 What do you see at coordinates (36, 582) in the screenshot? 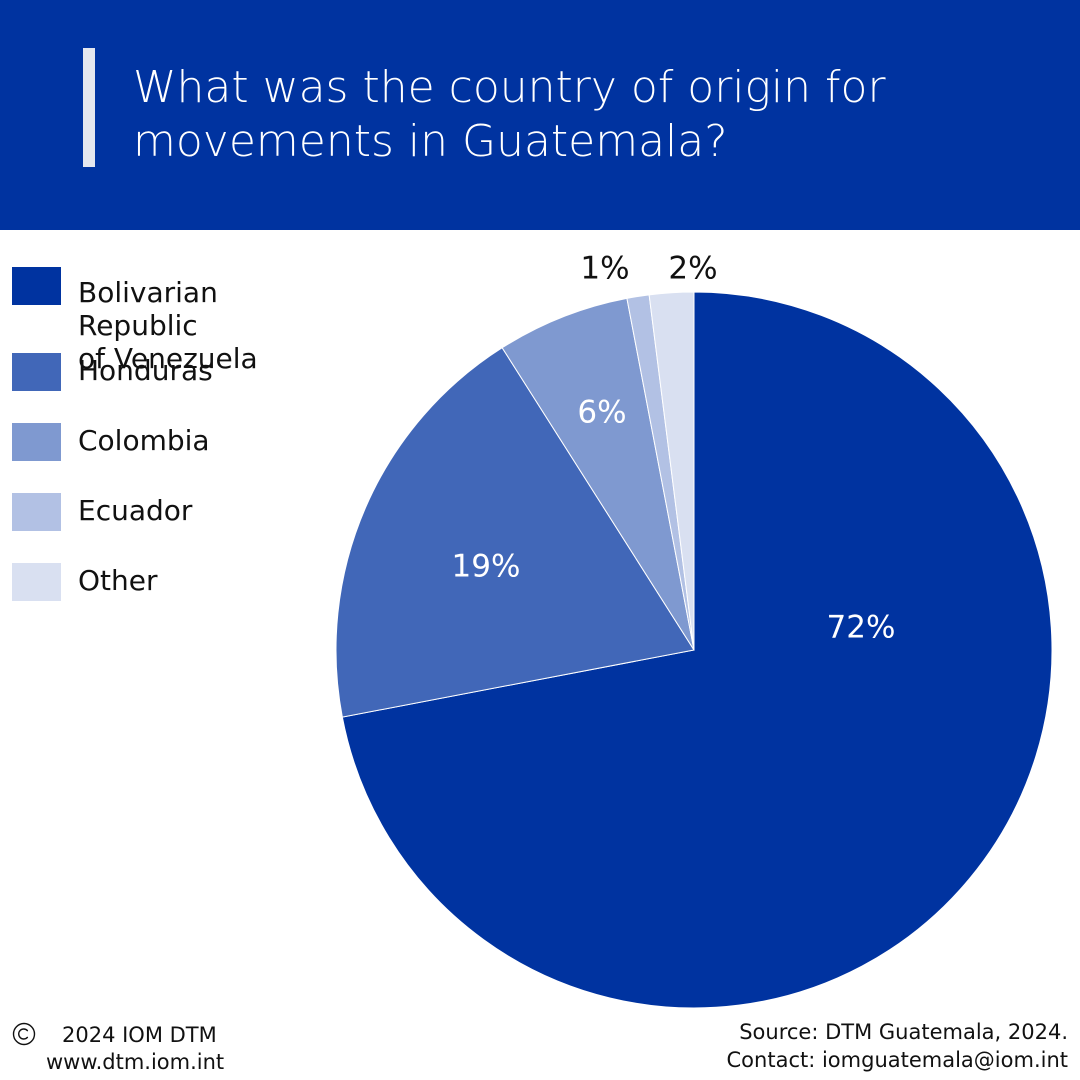
I see `legend-swatch-other` at bounding box center [36, 582].